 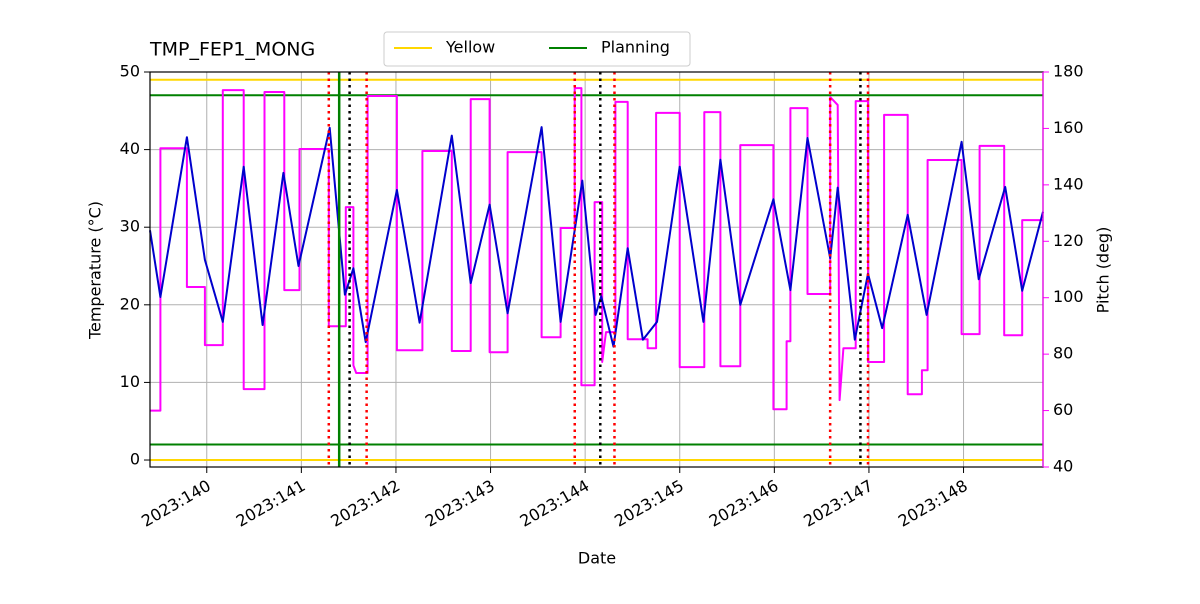 I want to click on x-tick-label: 2023:147, so click(x=838, y=503).